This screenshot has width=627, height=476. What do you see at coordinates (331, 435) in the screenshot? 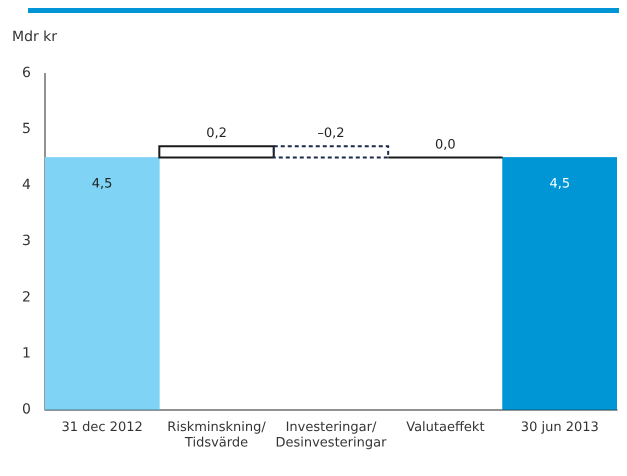
I see `x-tick-label: Investeringar/ Desinvesteringar` at bounding box center [331, 435].